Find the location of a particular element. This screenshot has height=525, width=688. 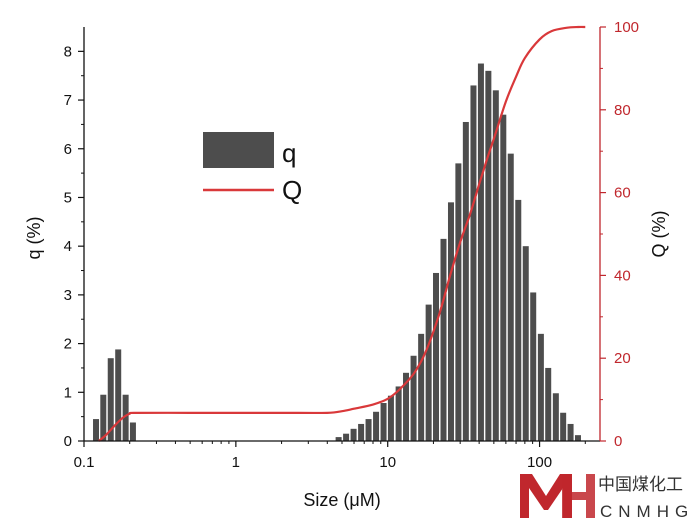

right-tick-label: 40 is located at coordinates (622, 275).